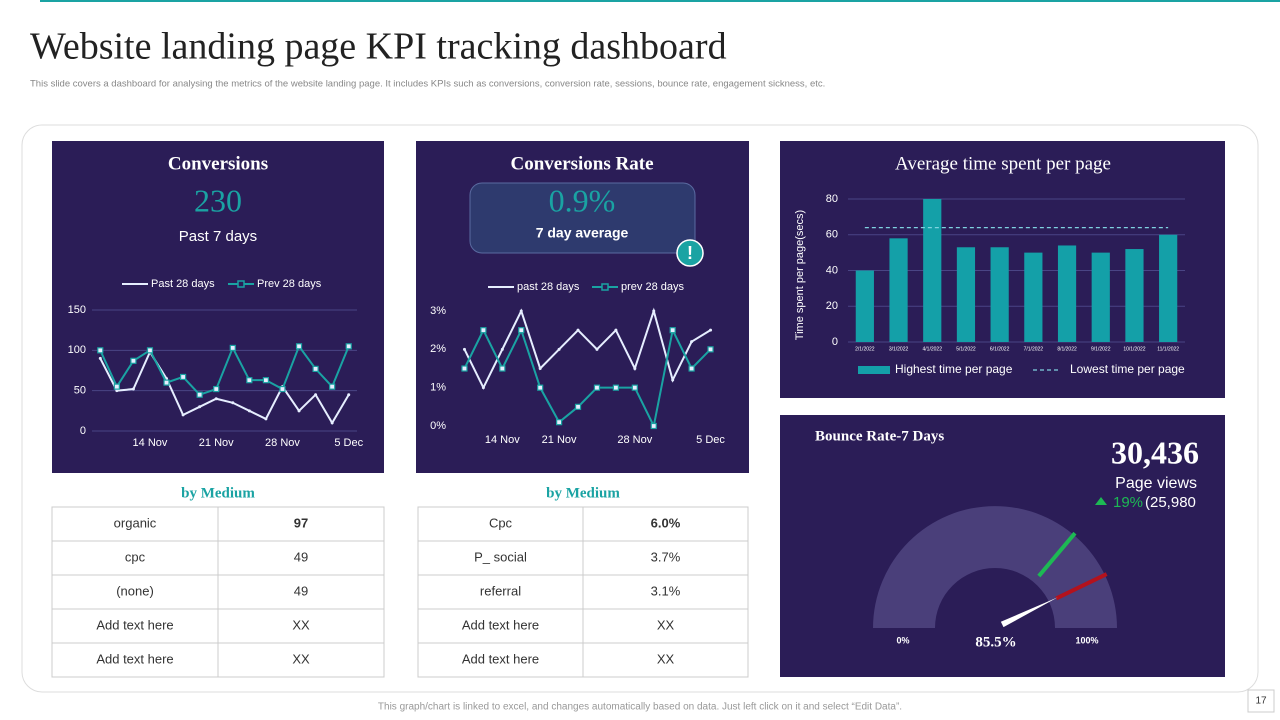  What do you see at coordinates (1067, 349) in the screenshot?
I see `x-tick-label: 8/1/2022` at bounding box center [1067, 349].